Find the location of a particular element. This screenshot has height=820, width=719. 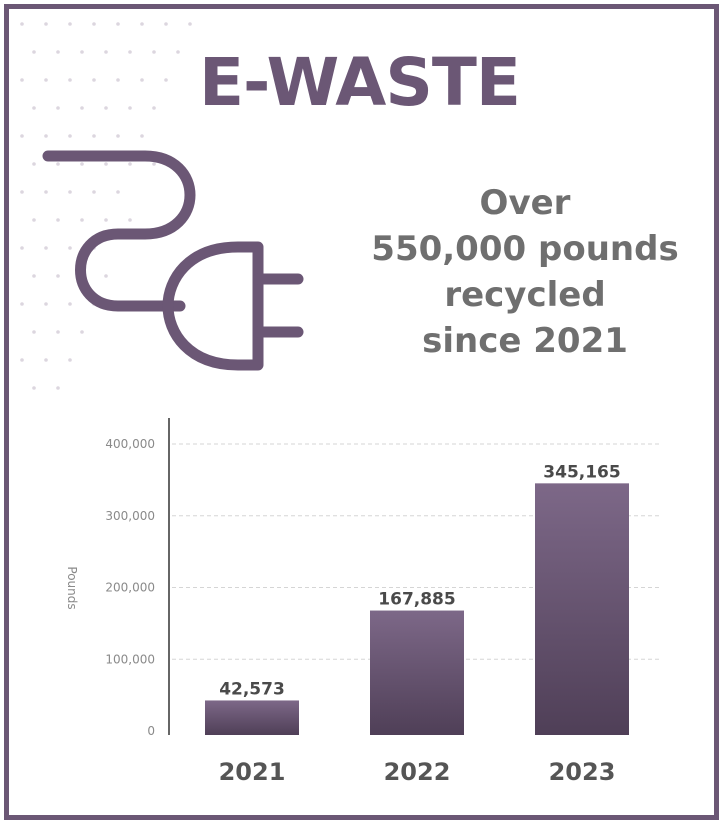

tagline-line-3: recycled is located at coordinates (525, 295).